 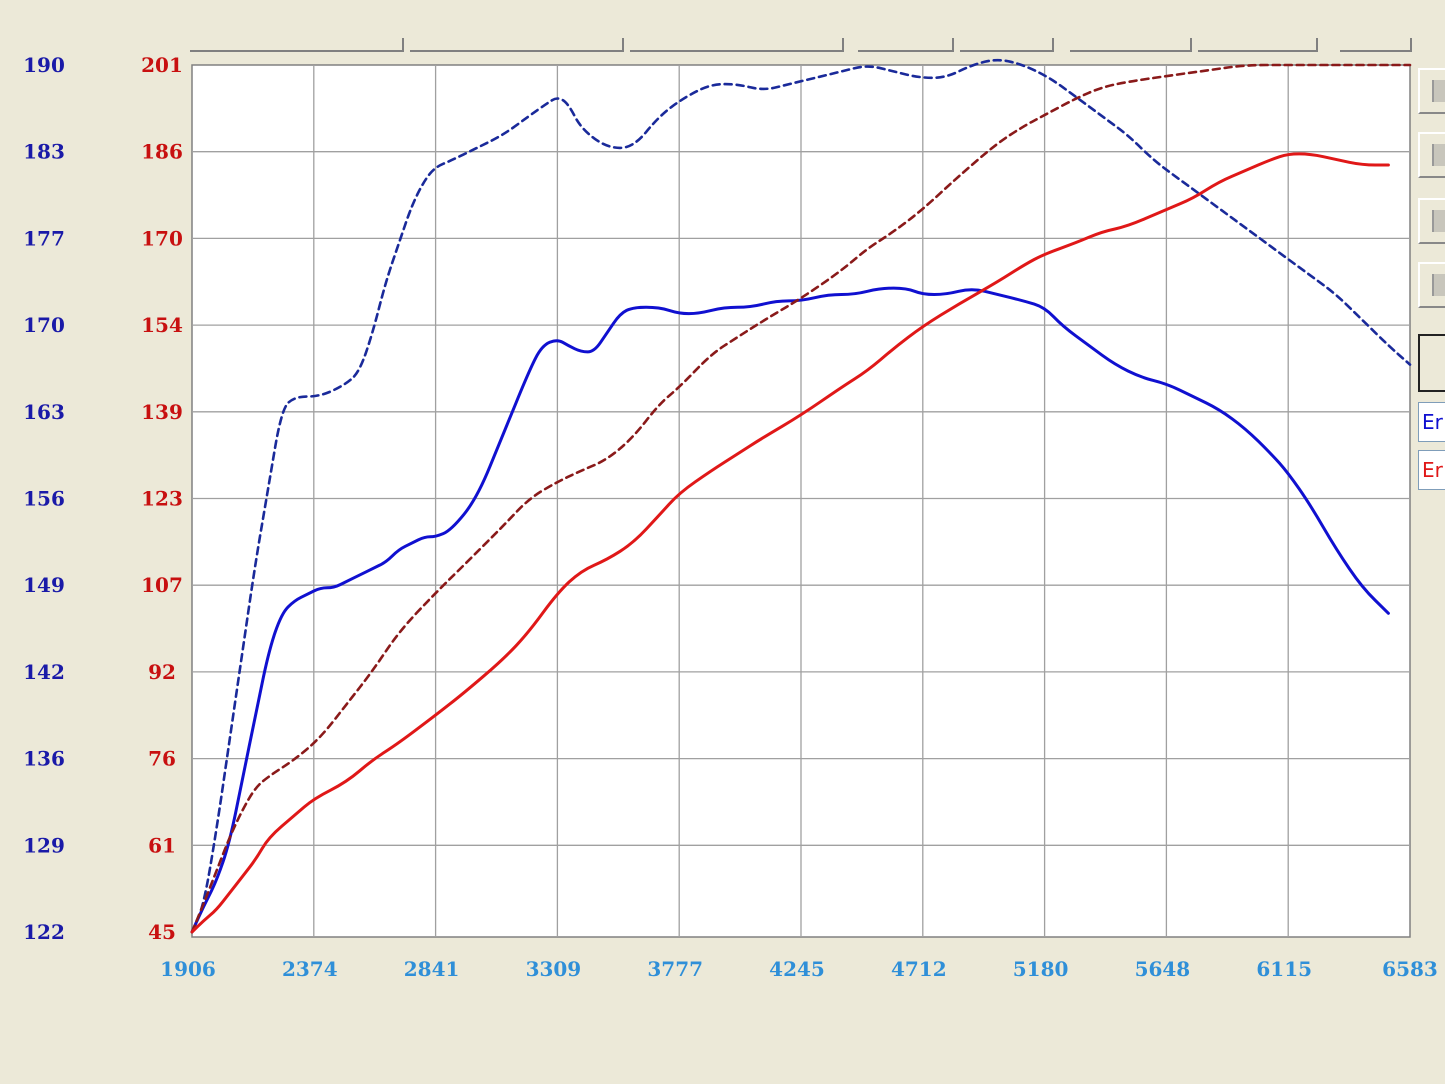 What do you see at coordinates (1041, 969) in the screenshot?
I see `x-tick-label: 5180` at bounding box center [1041, 969].